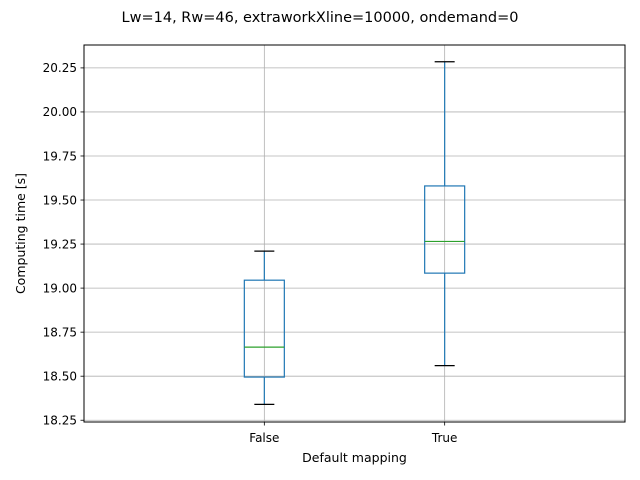 This screenshot has width=640, height=480. I want to click on y-tick-label: 19.00, so click(60, 288).